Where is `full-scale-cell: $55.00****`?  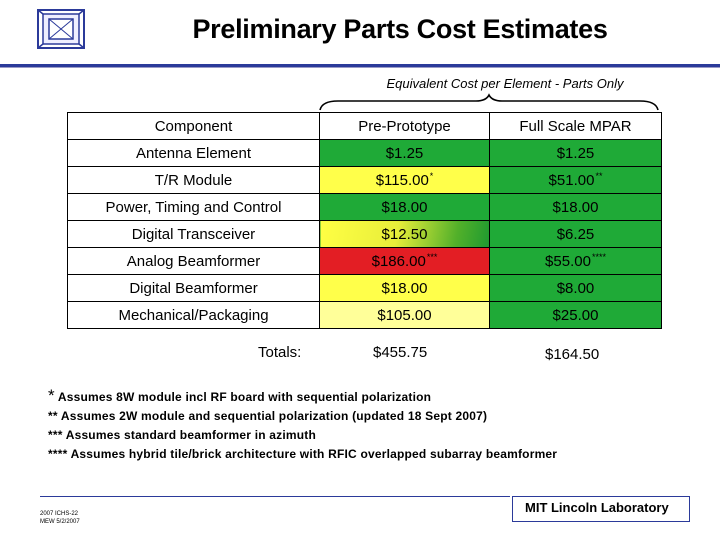
full-scale-cell: $55.00**** is located at coordinates (575, 261).